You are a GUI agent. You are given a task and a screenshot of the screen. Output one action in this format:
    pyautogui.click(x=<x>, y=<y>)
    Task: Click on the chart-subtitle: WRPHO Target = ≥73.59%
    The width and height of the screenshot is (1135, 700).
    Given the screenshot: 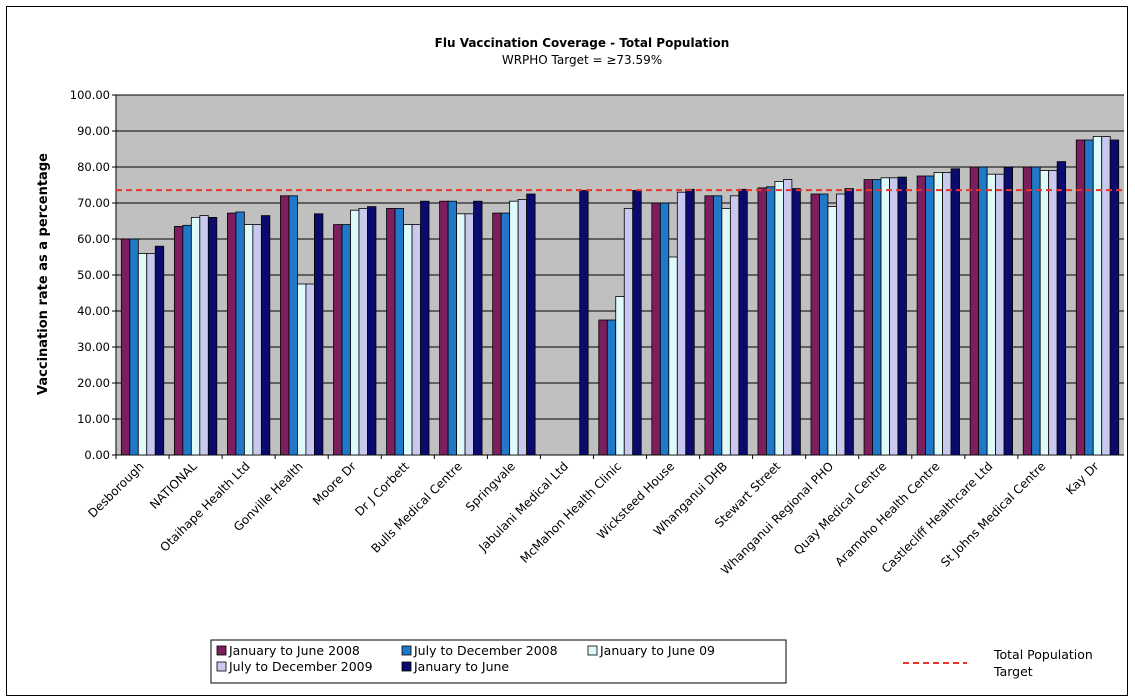 What is the action you would take?
    pyautogui.click(x=582, y=60)
    